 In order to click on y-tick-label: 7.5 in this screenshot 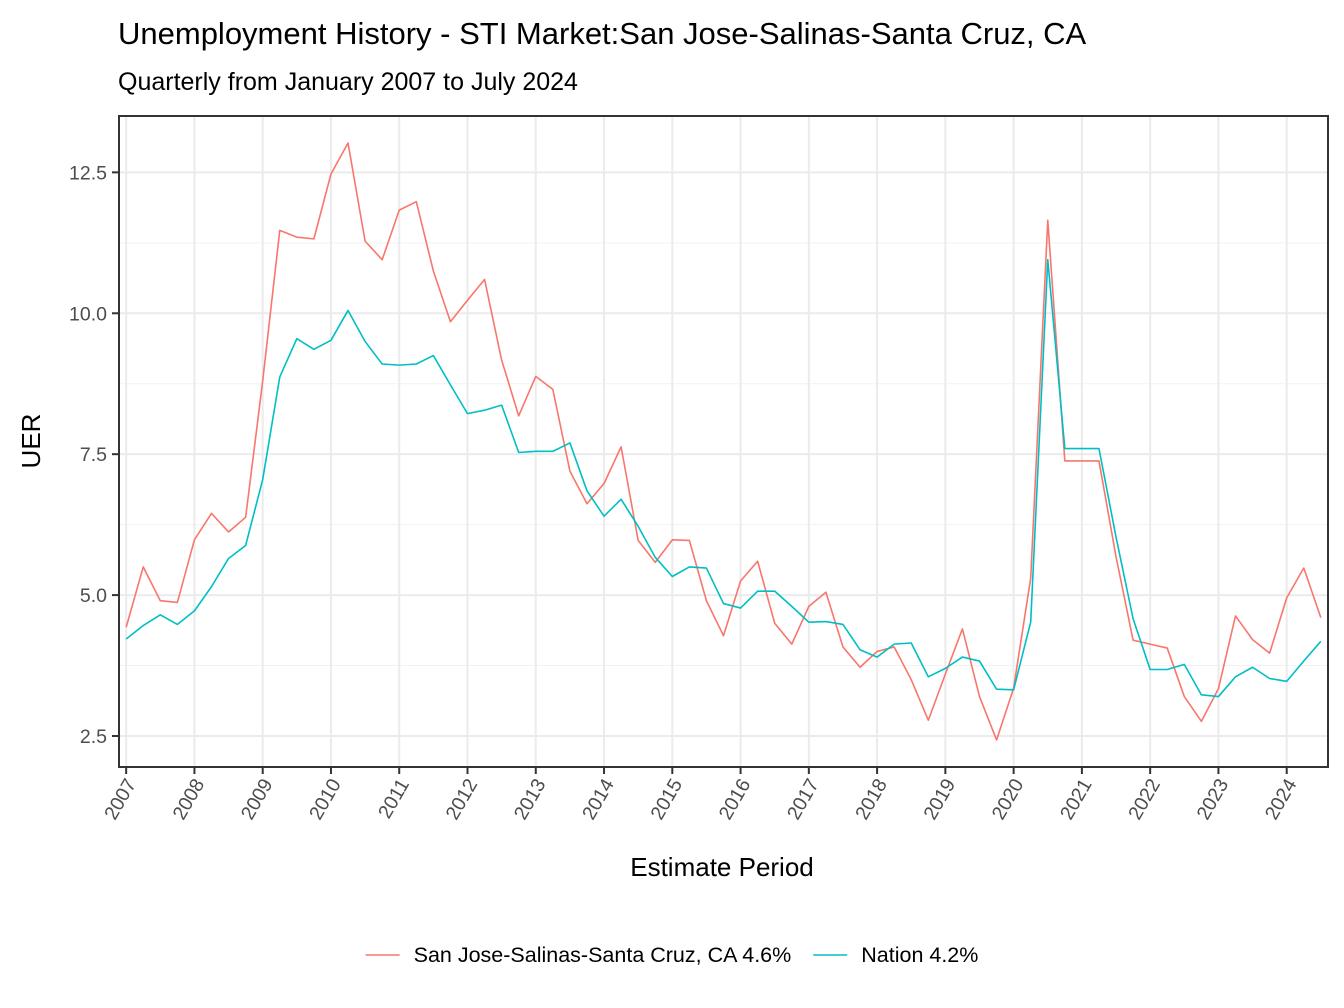, I will do `click(93, 455)`.